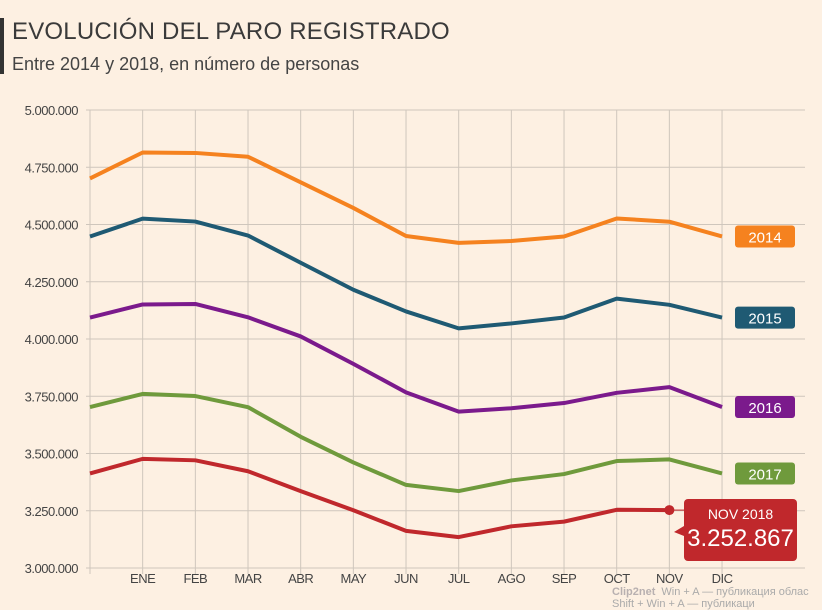  Describe the element at coordinates (52, 339) in the screenshot. I see `y-tick-label: 4.000.000` at that location.